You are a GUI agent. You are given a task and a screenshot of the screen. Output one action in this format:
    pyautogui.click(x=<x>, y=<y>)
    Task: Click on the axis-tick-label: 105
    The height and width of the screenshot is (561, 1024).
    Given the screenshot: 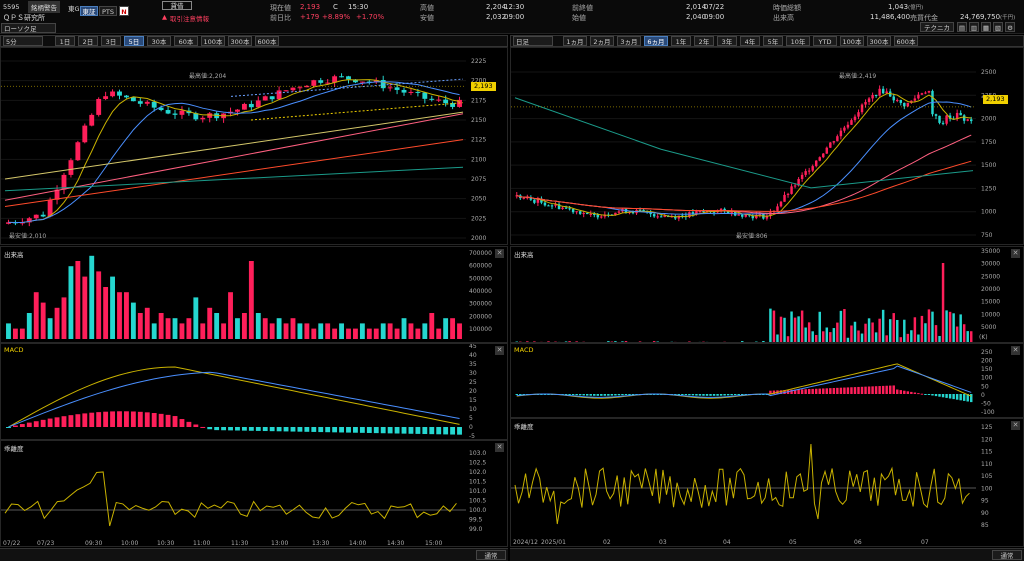 What is the action you would take?
    pyautogui.click(x=987, y=476)
    